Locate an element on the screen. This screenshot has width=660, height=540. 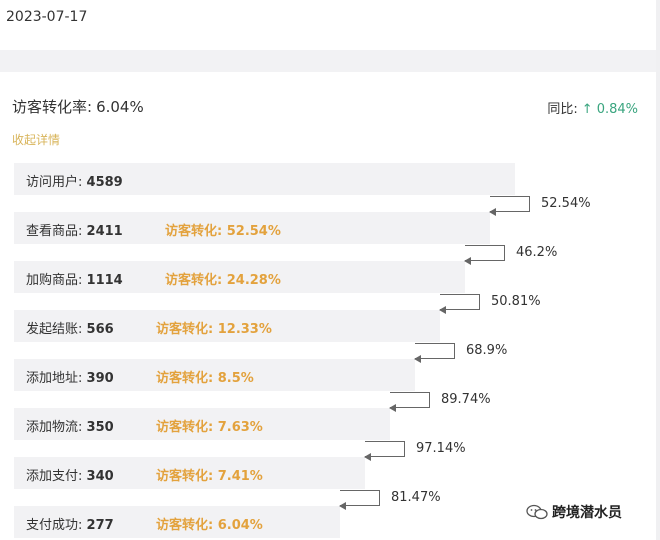
step-rate: 89.74% is located at coordinates (466, 399).